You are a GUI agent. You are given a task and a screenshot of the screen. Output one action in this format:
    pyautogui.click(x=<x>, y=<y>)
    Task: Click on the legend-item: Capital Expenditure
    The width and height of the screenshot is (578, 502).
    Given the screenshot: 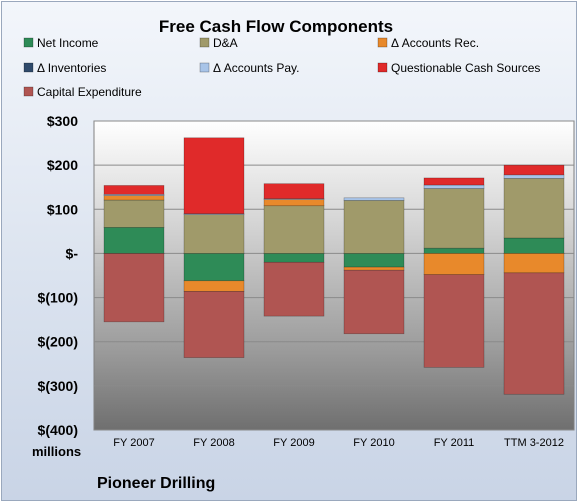 What is the action you would take?
    pyautogui.click(x=82, y=92)
    